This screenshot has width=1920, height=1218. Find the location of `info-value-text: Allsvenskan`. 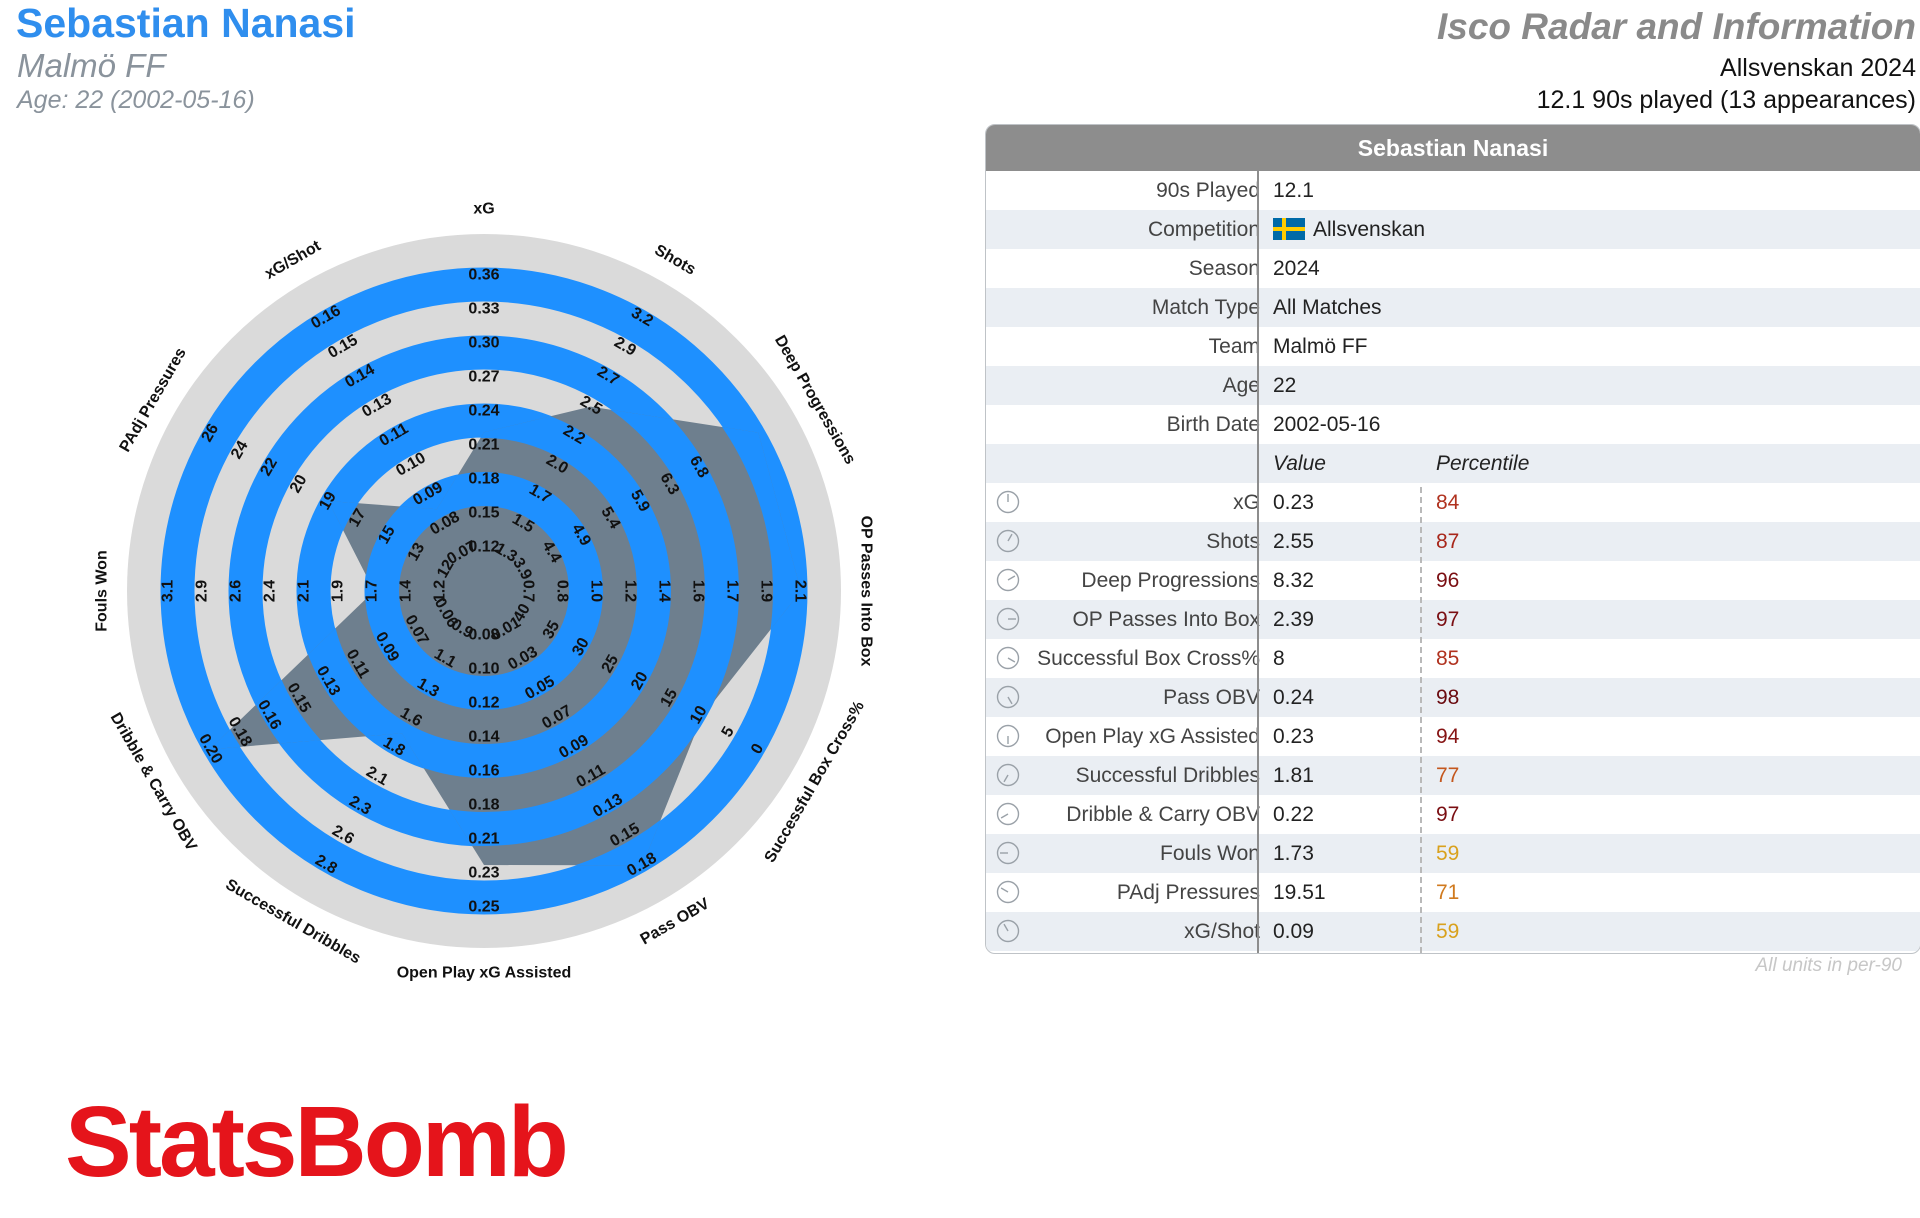

info-value-text: Allsvenskan is located at coordinates (1369, 229).